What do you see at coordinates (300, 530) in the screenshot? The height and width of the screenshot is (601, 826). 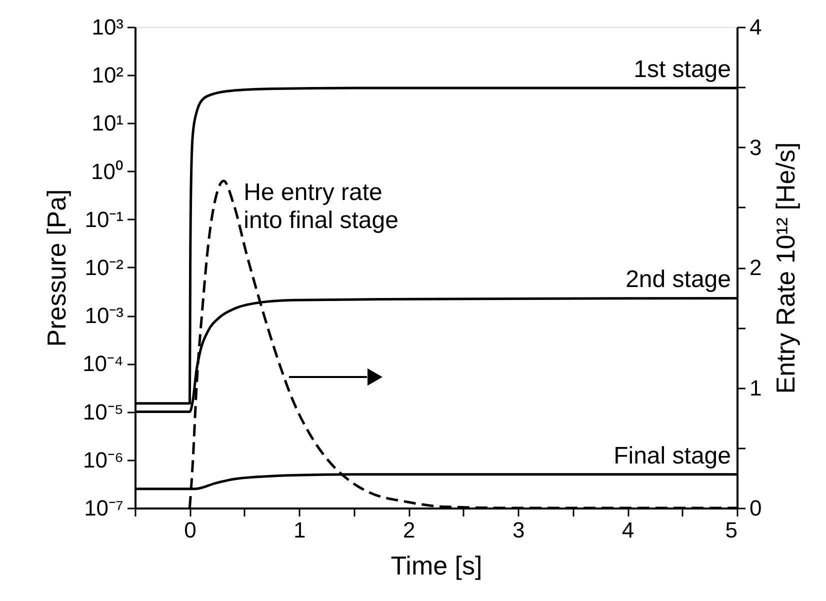 I see `x-tick-label: 1` at bounding box center [300, 530].